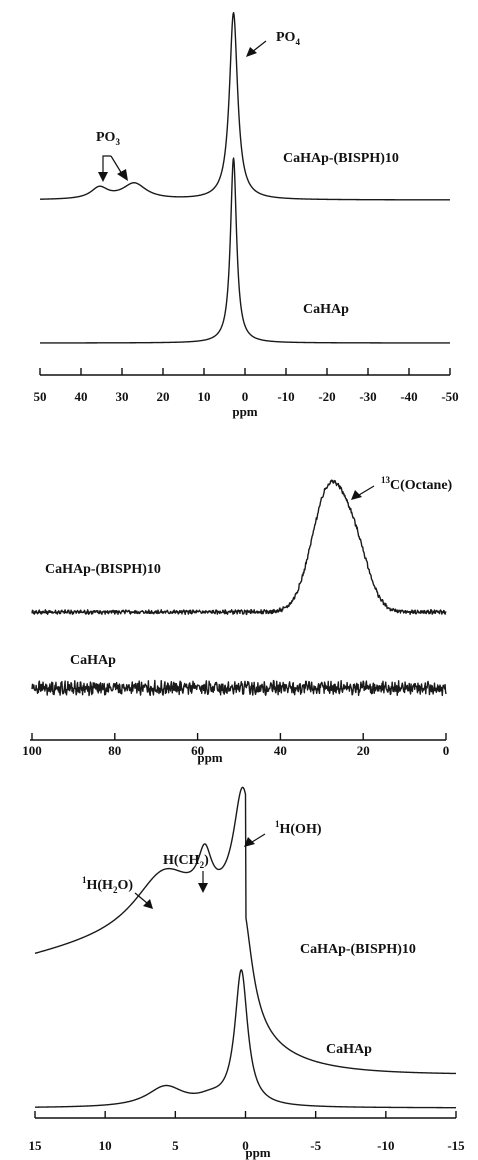 The image size is (478, 1160). What do you see at coordinates (367, 396) in the screenshot?
I see `x-tick-label: -30` at bounding box center [367, 396].